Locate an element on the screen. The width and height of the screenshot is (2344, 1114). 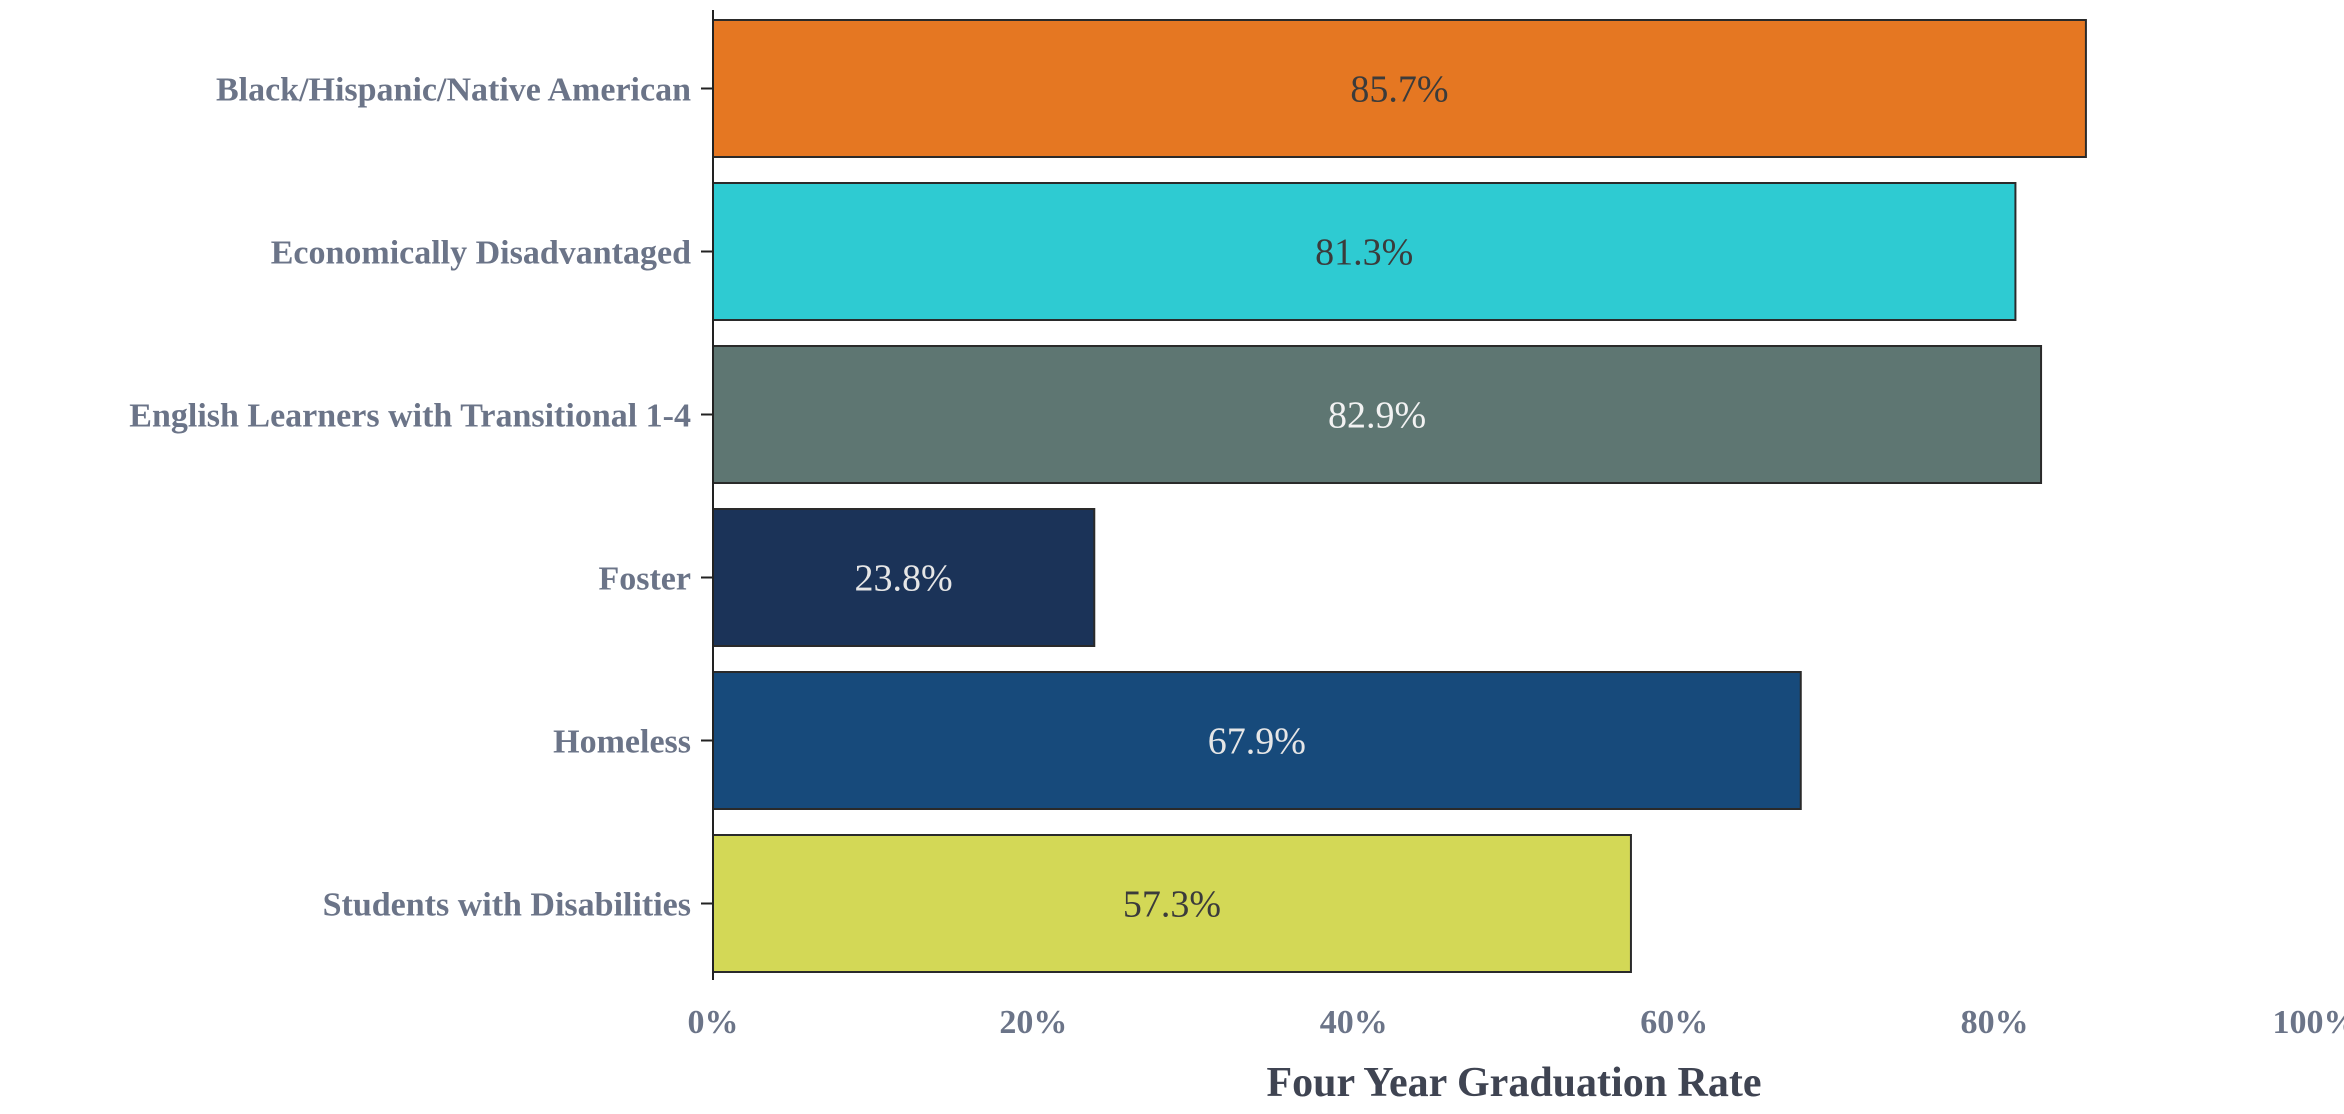
x-tick-label: 20% is located at coordinates (1033, 1022).